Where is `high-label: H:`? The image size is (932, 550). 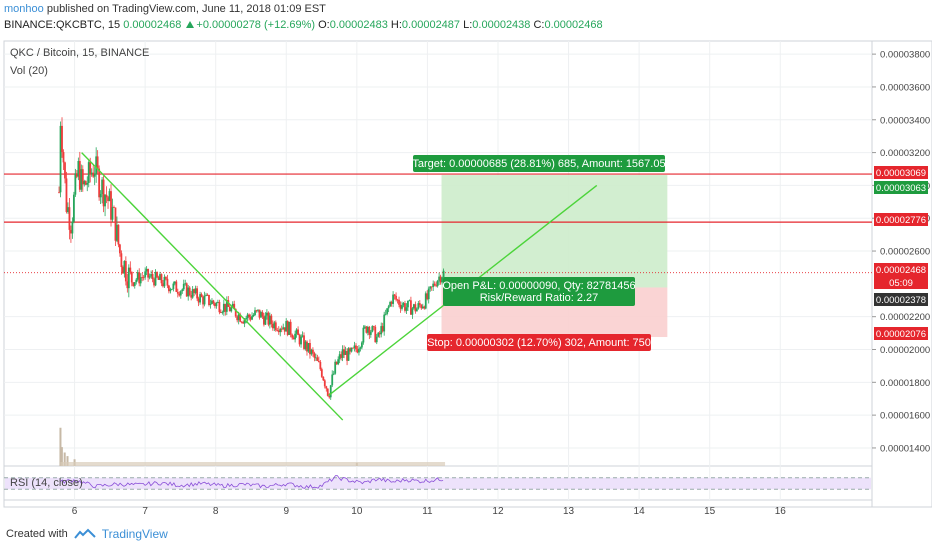
high-label: H: is located at coordinates (396, 25).